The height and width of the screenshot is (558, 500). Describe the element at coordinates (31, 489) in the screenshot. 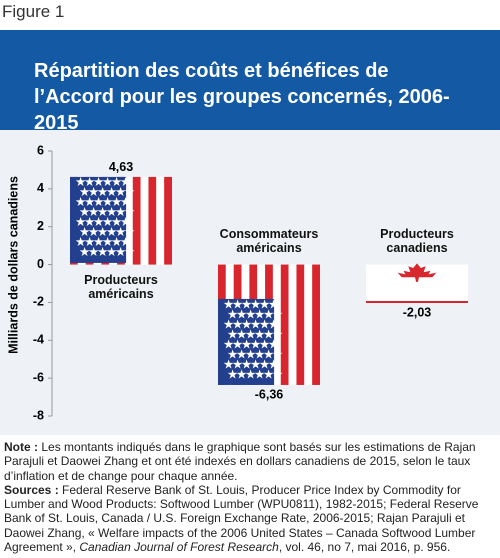

I see `sources-label: Sources :` at that location.